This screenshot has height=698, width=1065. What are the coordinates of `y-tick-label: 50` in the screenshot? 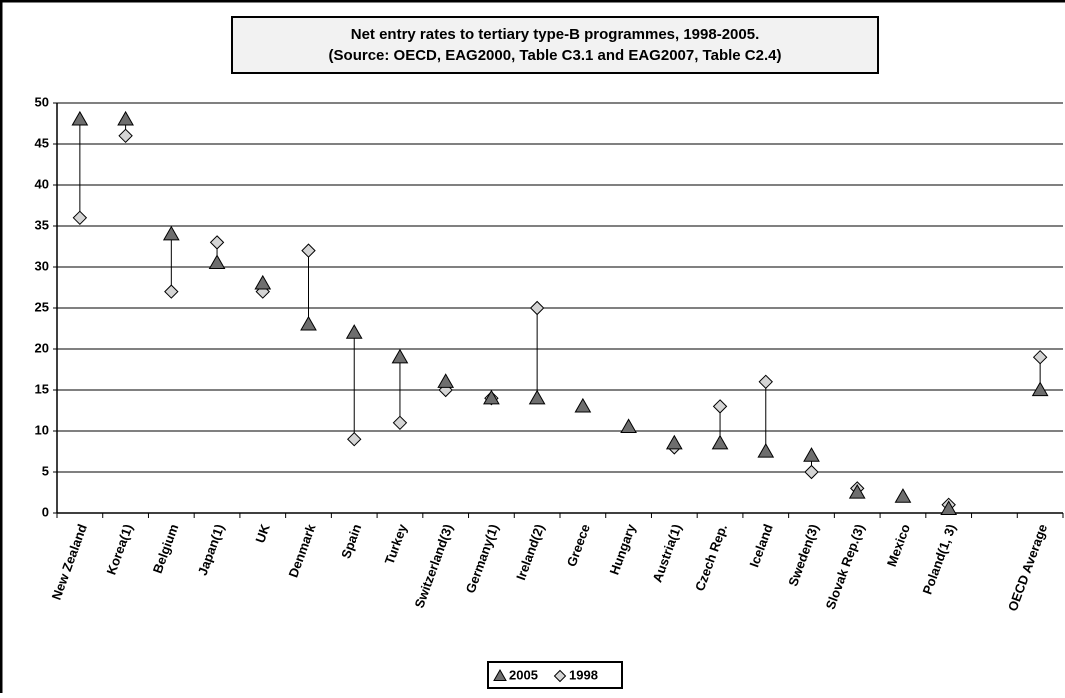 It's located at (42, 101).